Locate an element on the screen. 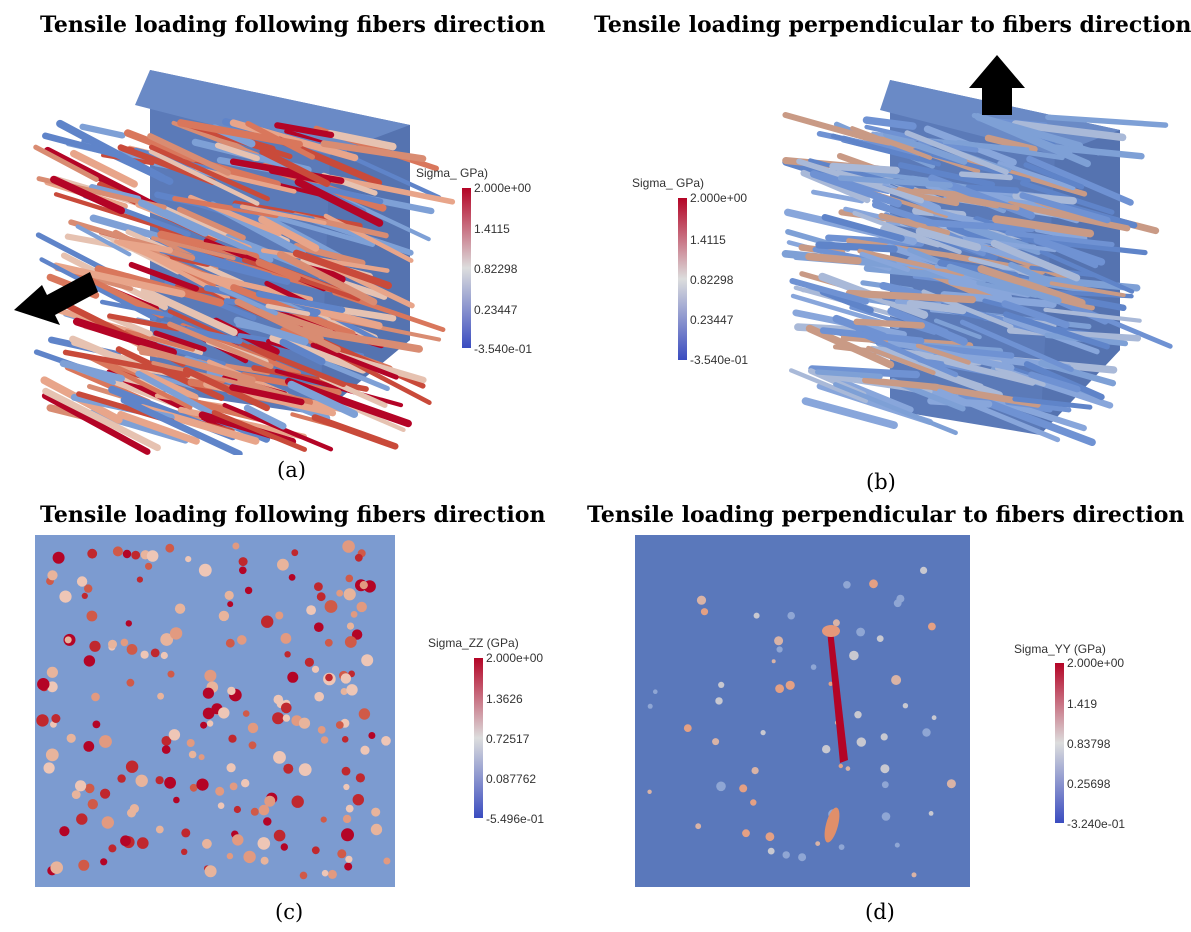  fiber-bundle is located at coordinates (244, 286).